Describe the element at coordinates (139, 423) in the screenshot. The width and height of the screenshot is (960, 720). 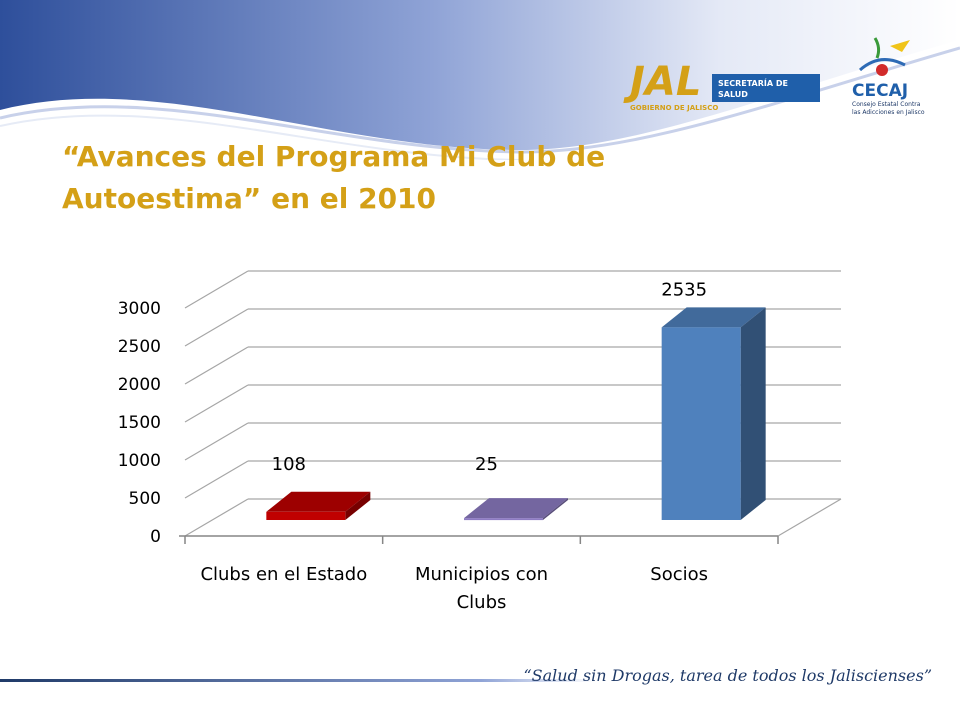
I see `y-tick-label: 1500` at that location.